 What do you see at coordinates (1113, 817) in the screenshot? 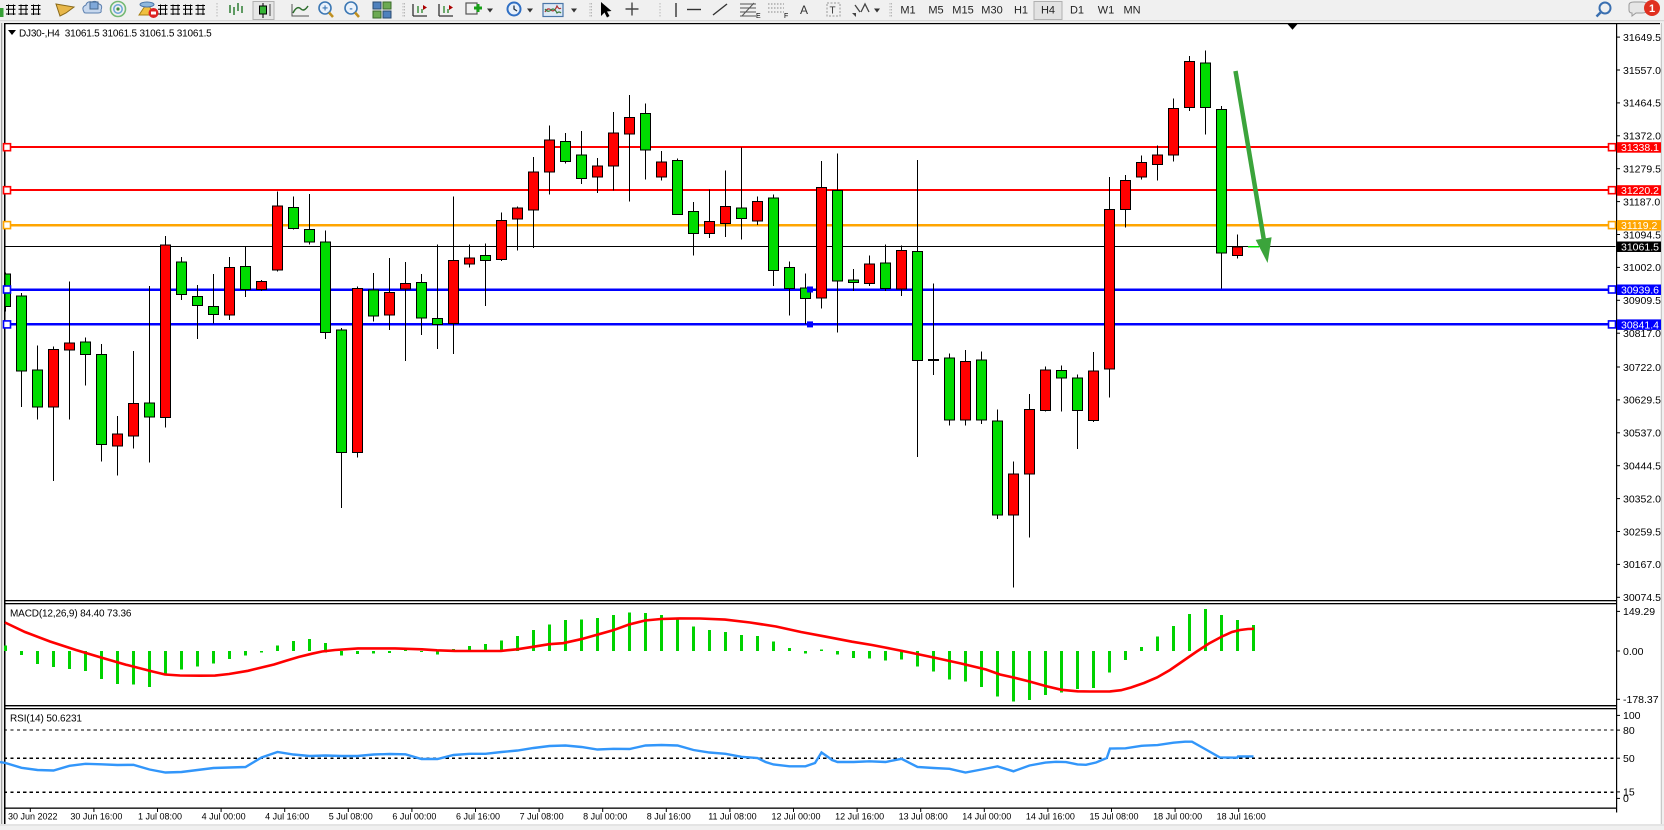
I see `svg-text: 15 Jul 08:00` at bounding box center [1113, 817].